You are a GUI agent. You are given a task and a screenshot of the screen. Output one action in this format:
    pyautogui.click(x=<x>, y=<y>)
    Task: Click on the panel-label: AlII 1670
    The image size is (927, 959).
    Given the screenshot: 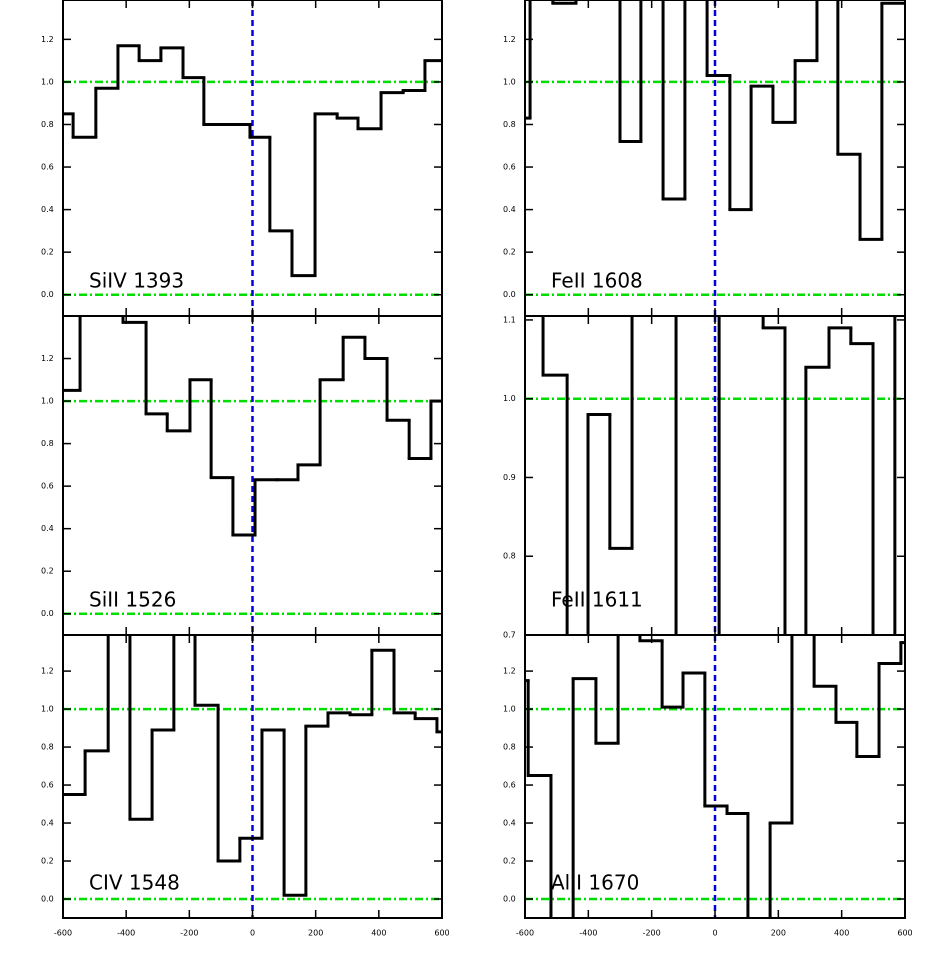 What is the action you would take?
    pyautogui.click(x=595, y=883)
    